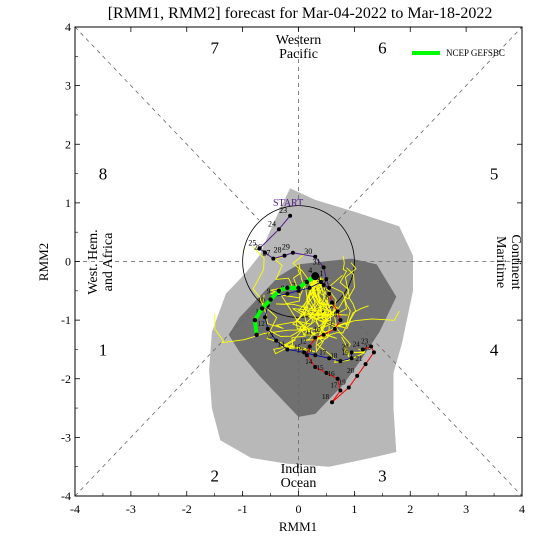  Describe the element at coordinates (333, 306) in the screenshot. I see `forecast-path-a-day-label: 7` at that location.